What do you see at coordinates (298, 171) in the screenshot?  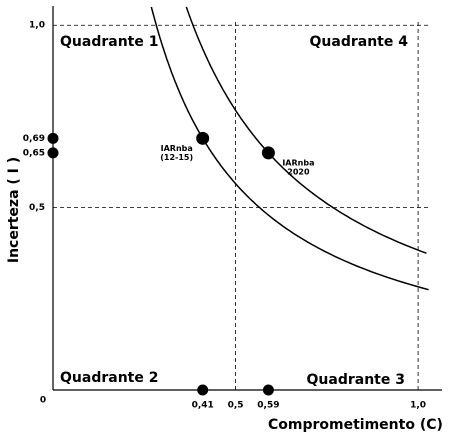 I see `point-label: 2020` at bounding box center [298, 171].